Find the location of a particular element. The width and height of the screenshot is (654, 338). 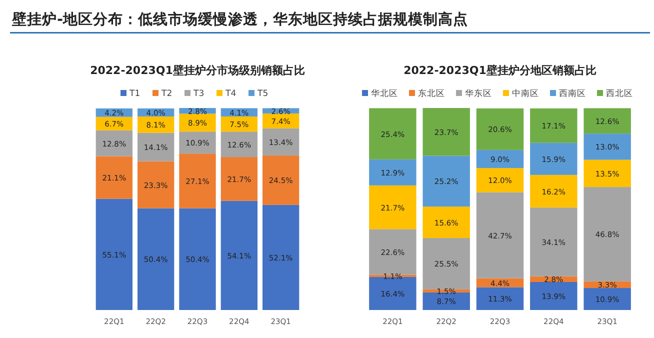

legend-label: T4 is located at coordinates (230, 94).